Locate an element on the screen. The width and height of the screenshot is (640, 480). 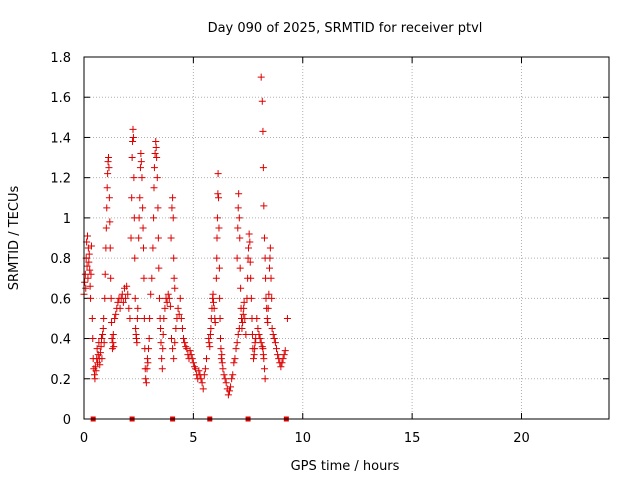
x-tick-label: 5 is located at coordinates (193, 438).